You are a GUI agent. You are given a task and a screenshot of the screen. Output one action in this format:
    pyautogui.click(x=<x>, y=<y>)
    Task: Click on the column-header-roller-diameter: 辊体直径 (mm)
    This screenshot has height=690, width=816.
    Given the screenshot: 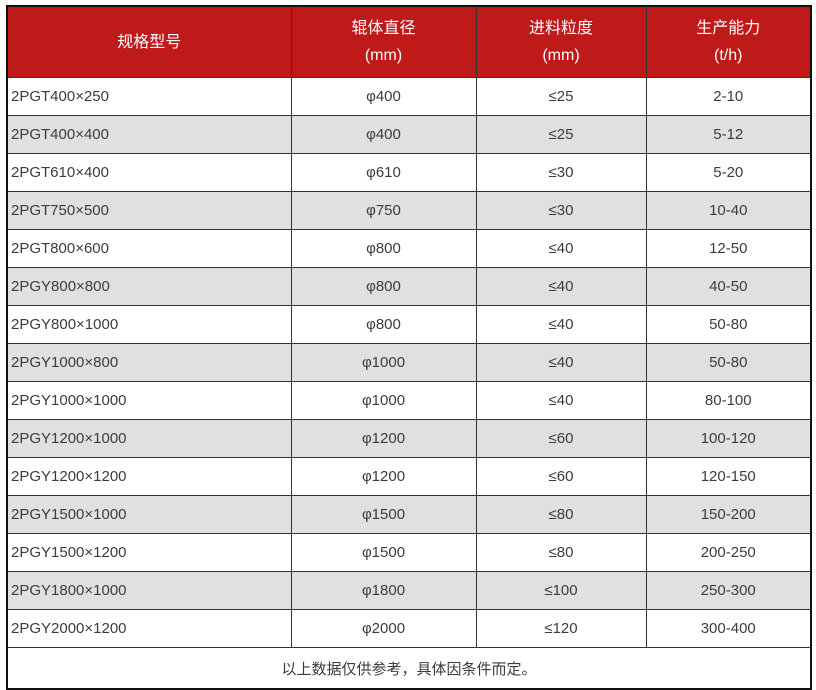 What is the action you would take?
    pyautogui.click(x=383, y=41)
    